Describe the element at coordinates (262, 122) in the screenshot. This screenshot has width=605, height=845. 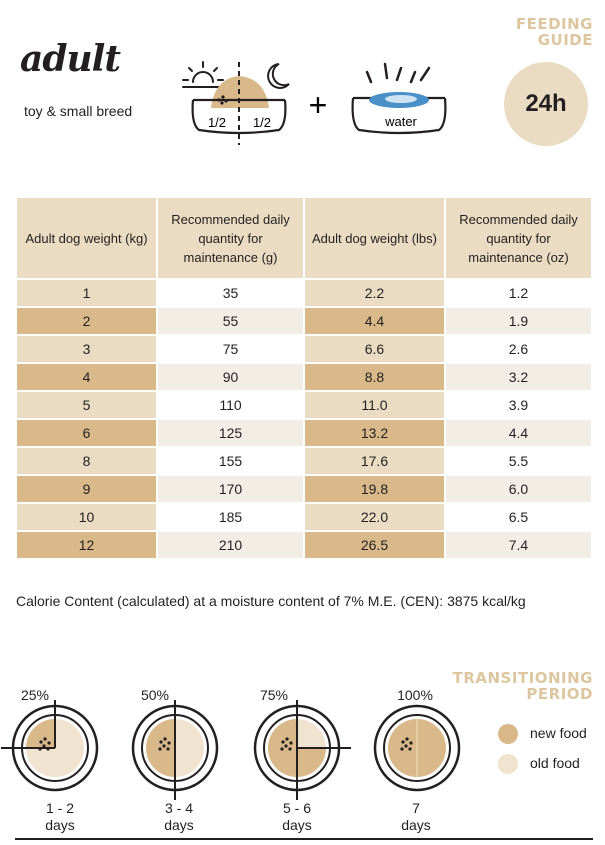
I see `meal-split-right: 1/2` at that location.